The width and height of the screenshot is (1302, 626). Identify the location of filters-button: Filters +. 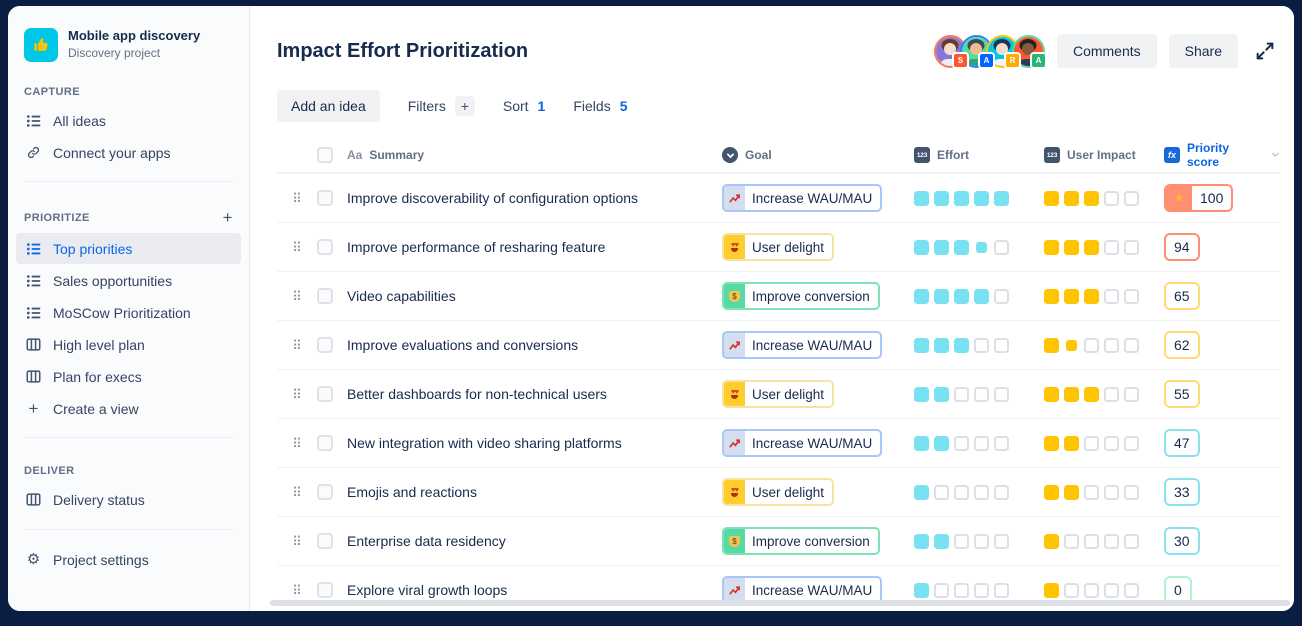
(441, 106).